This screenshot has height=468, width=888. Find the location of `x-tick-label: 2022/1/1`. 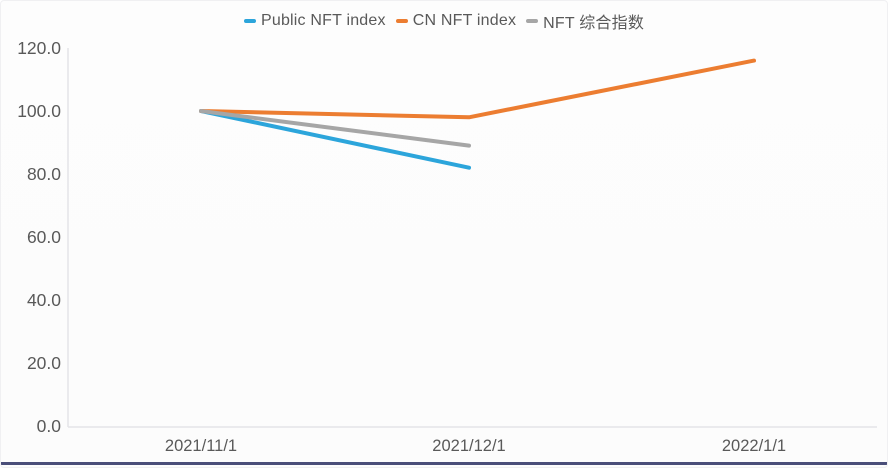

x-tick-label: 2022/1/1 is located at coordinates (754, 446).